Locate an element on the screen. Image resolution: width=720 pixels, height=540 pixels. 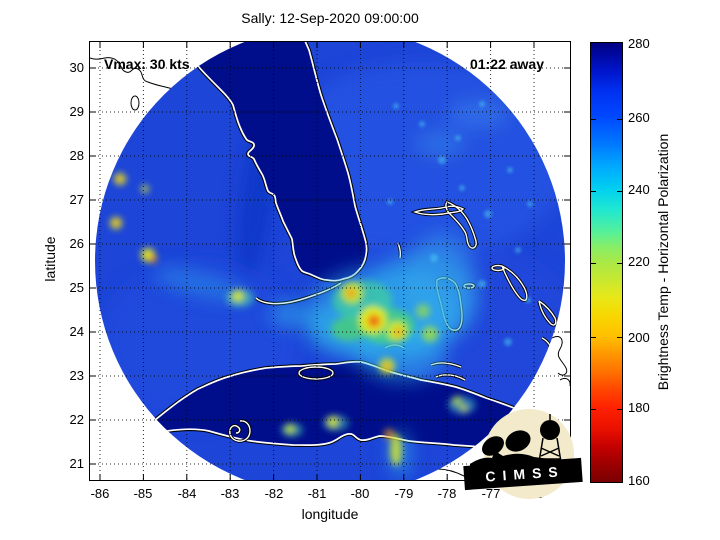
colorbar-tick-label-0: 280 is located at coordinates (639, 43).